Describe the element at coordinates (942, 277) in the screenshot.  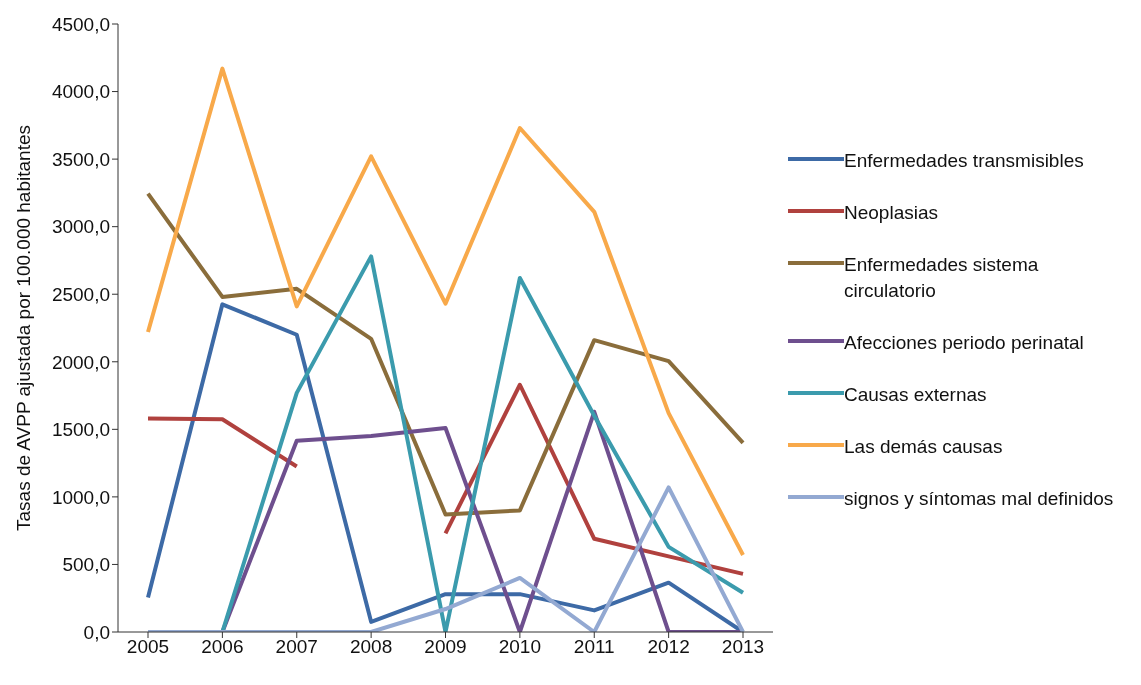
I see `legend-label: Enfermedades sistema circulatorio` at that location.